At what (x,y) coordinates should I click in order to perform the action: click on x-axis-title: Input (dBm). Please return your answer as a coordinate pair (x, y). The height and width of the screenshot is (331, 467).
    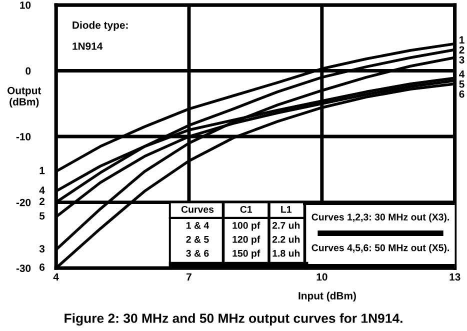
    Looking at the image, I should click on (327, 297).